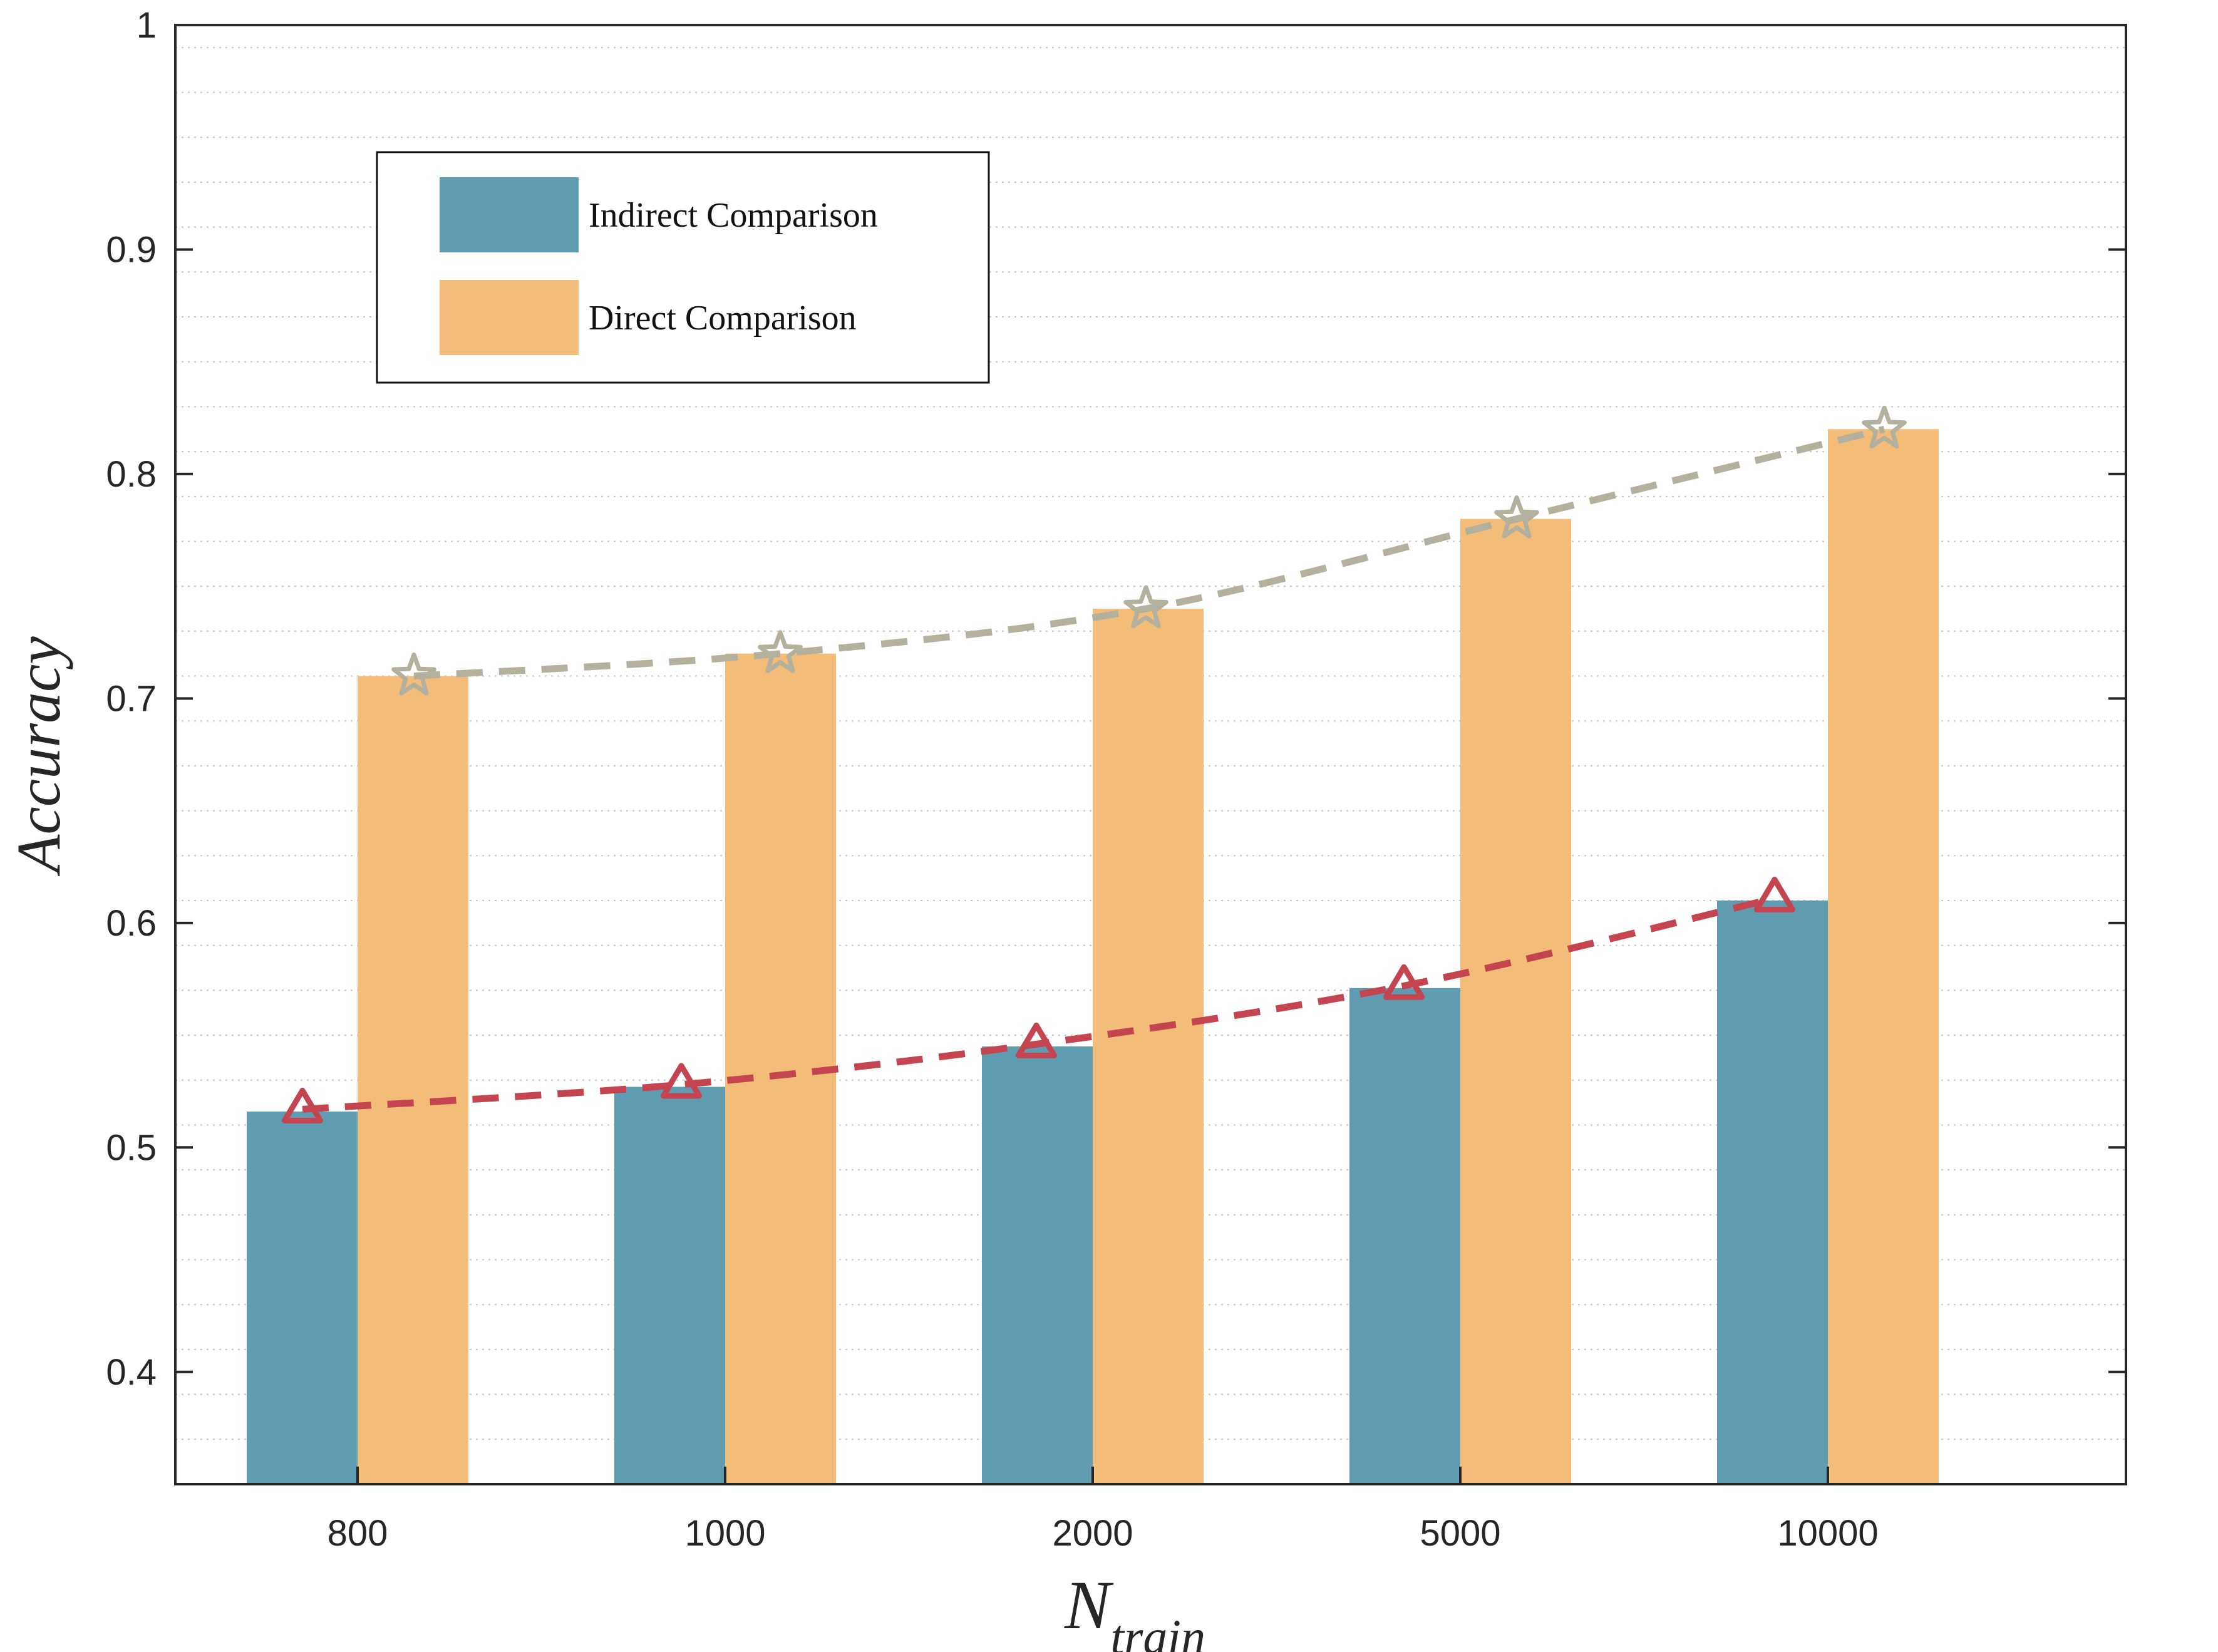 The width and height of the screenshot is (2218, 1652). What do you see at coordinates (725, 1533) in the screenshot?
I see `x-tick-label: 1000` at bounding box center [725, 1533].